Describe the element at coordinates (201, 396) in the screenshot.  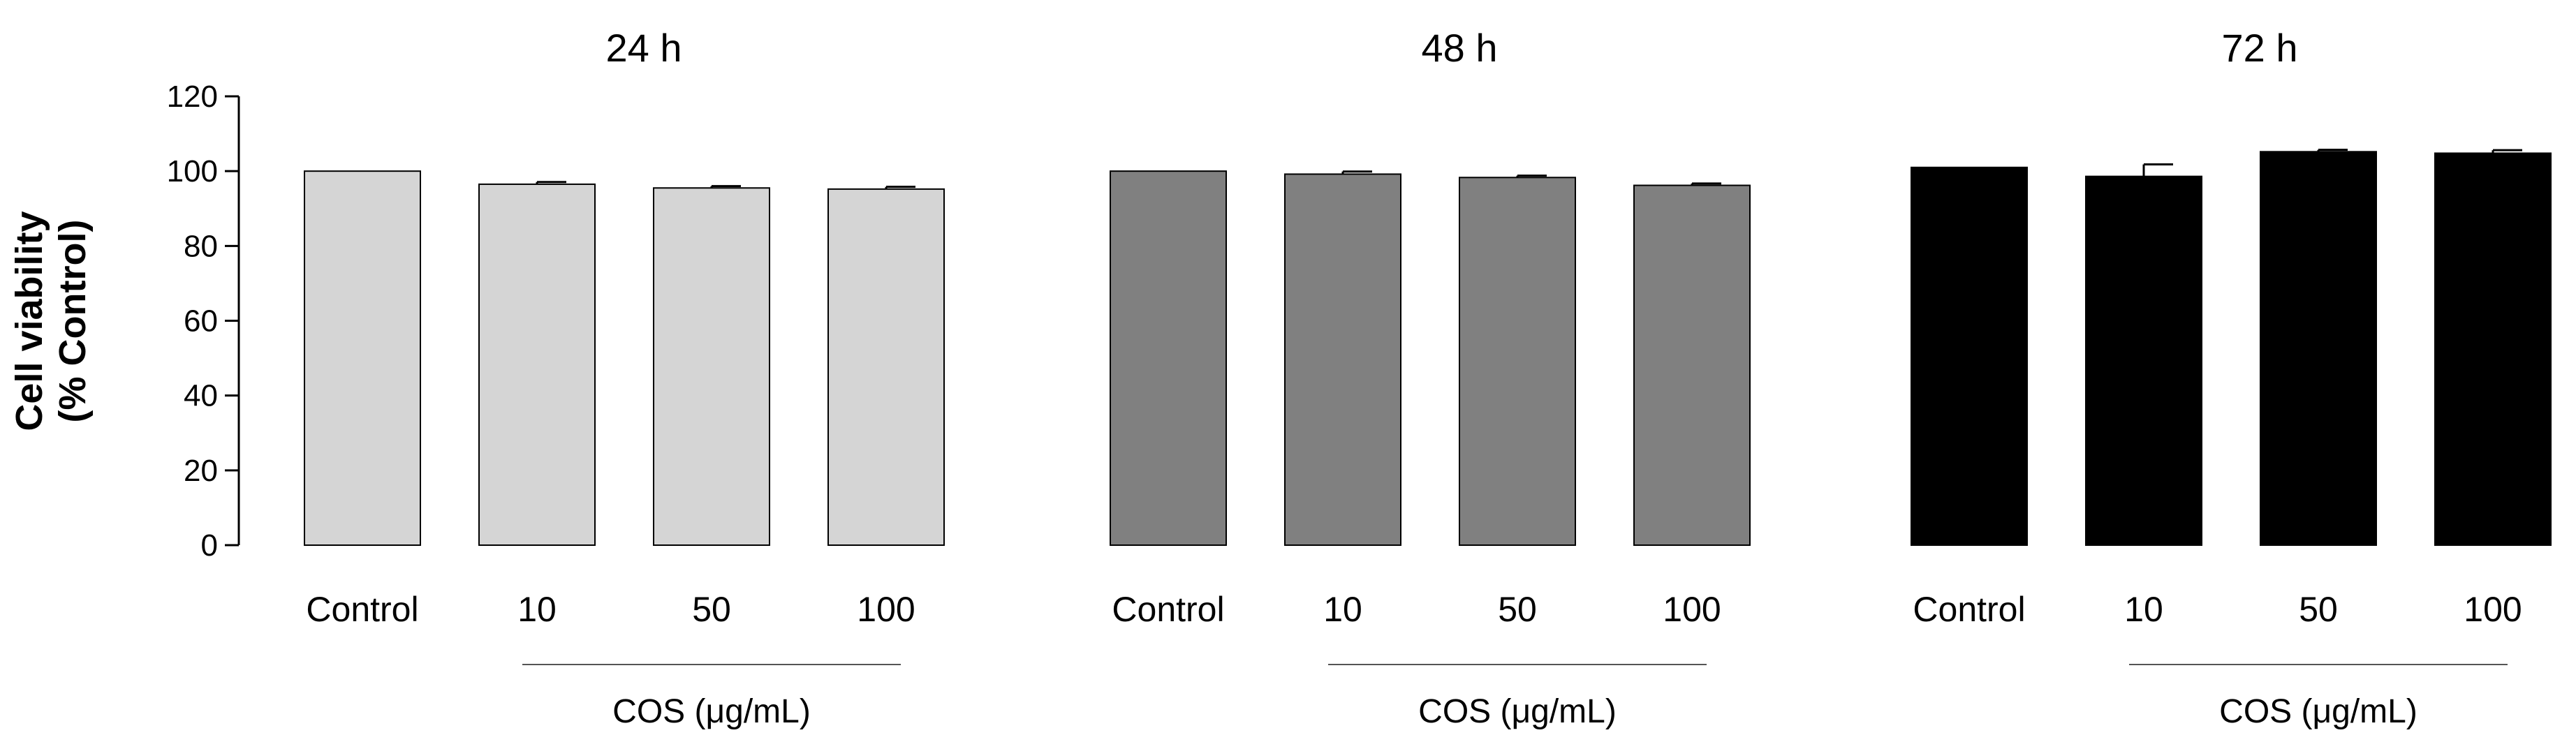
I see `y-tick-label: 40` at that location.